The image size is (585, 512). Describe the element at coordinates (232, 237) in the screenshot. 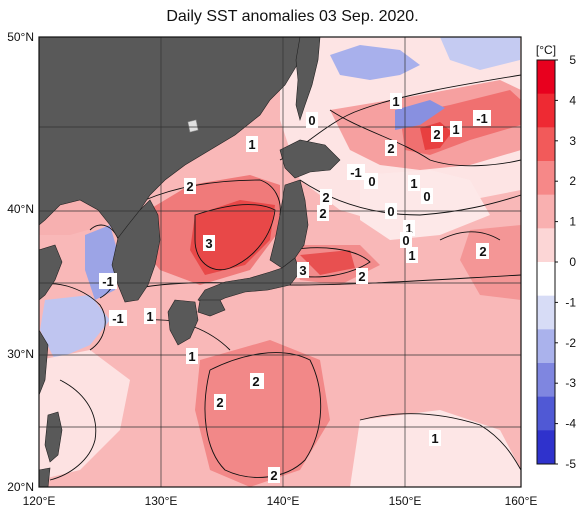

I see `anomaly-japan-sea-hot` at that location.